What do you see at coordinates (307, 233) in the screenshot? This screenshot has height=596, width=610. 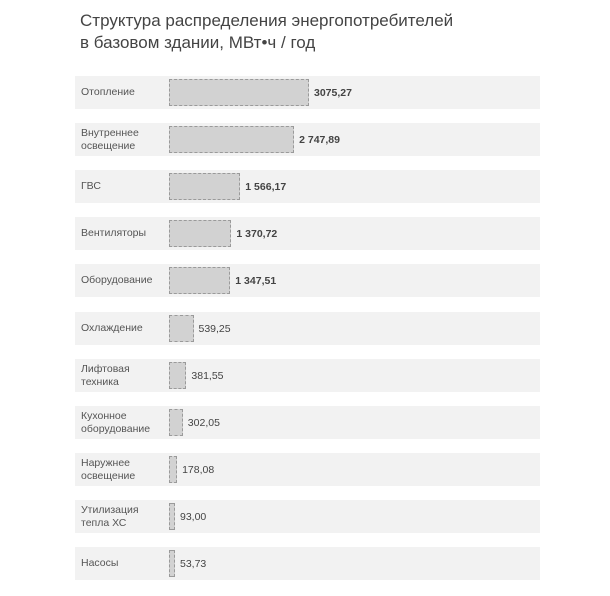 I see `bar-row: Вентиляторы 1 370,72` at bounding box center [307, 233].